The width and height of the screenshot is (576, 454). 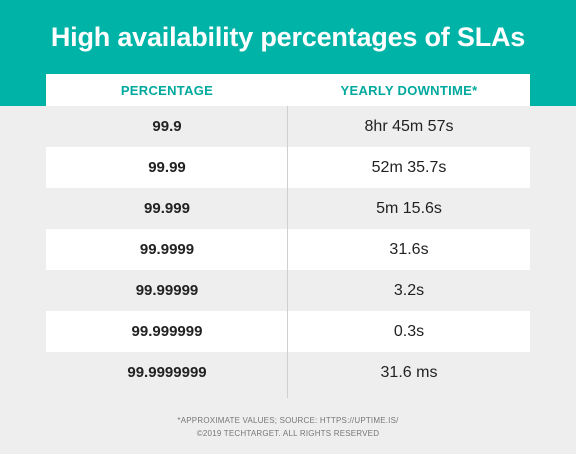 I want to click on percentage-cell: 99.9, so click(x=167, y=126).